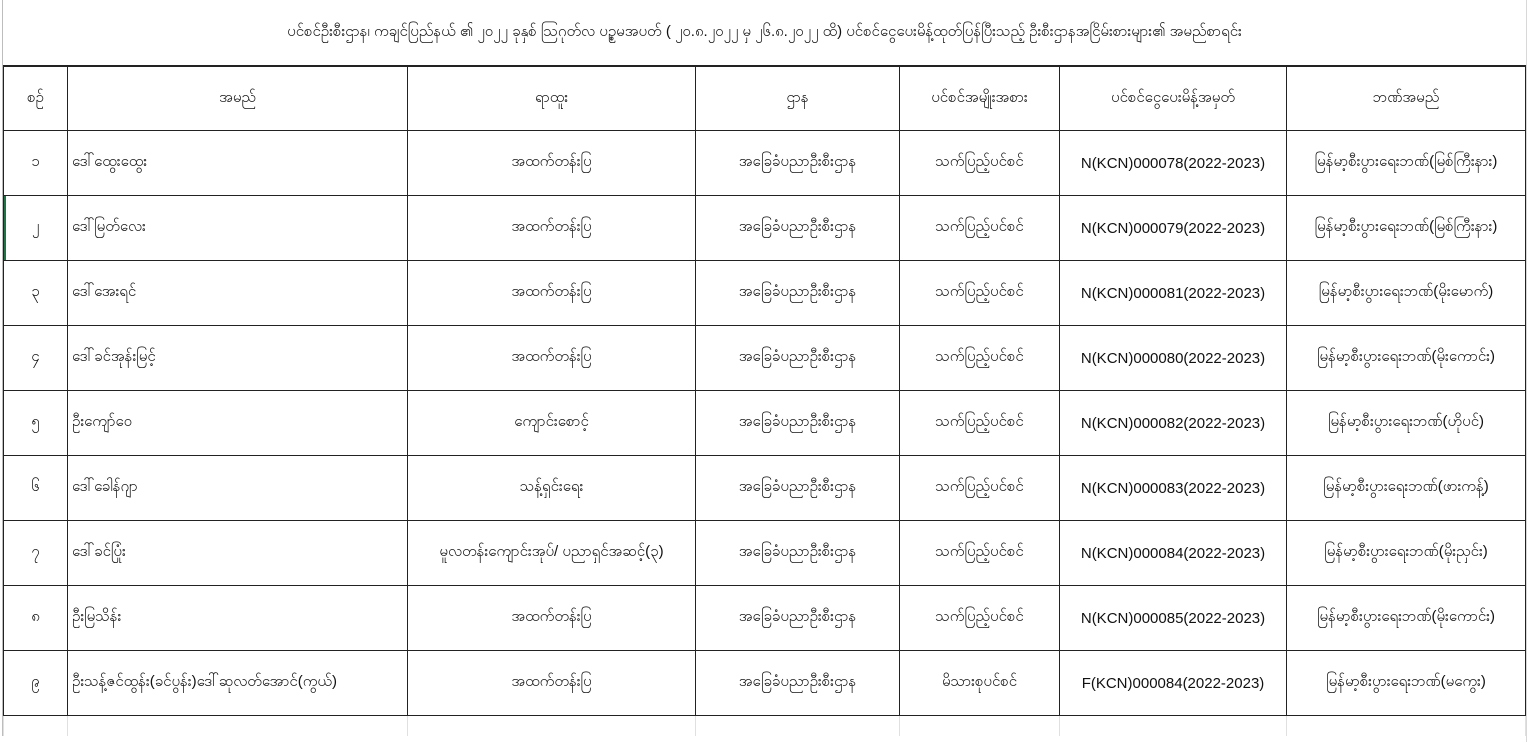  Describe the element at coordinates (237, 98) in the screenshot. I see `column-header-name: အမည်` at that location.